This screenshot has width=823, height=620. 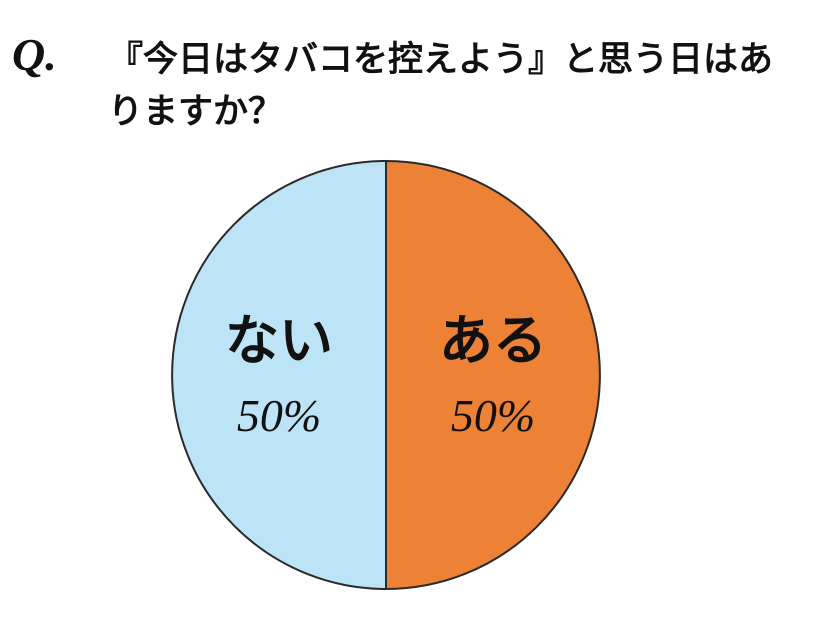 I want to click on slice-label: ある, so click(x=493, y=340).